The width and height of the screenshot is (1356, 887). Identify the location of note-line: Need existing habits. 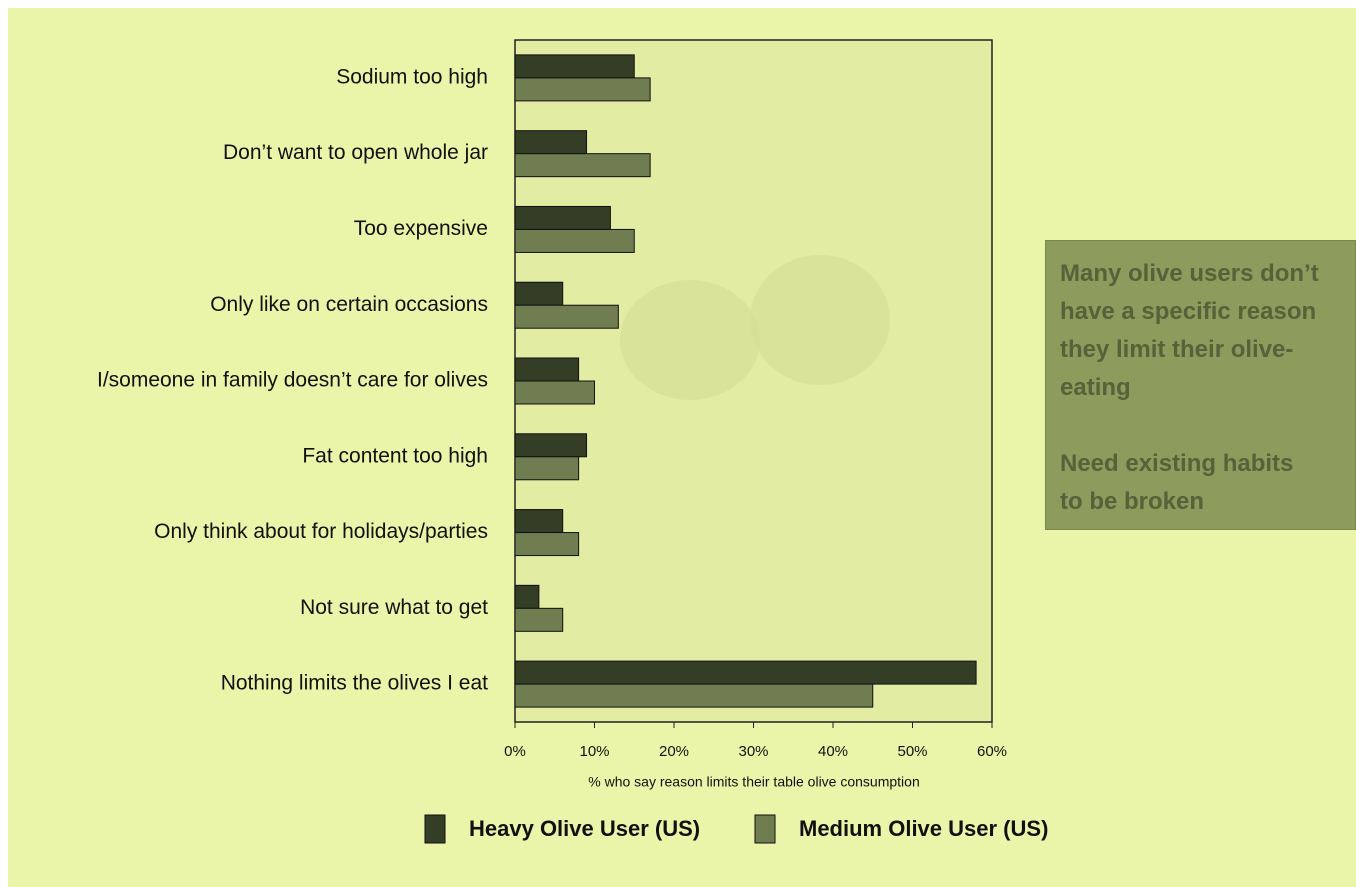
(1177, 463).